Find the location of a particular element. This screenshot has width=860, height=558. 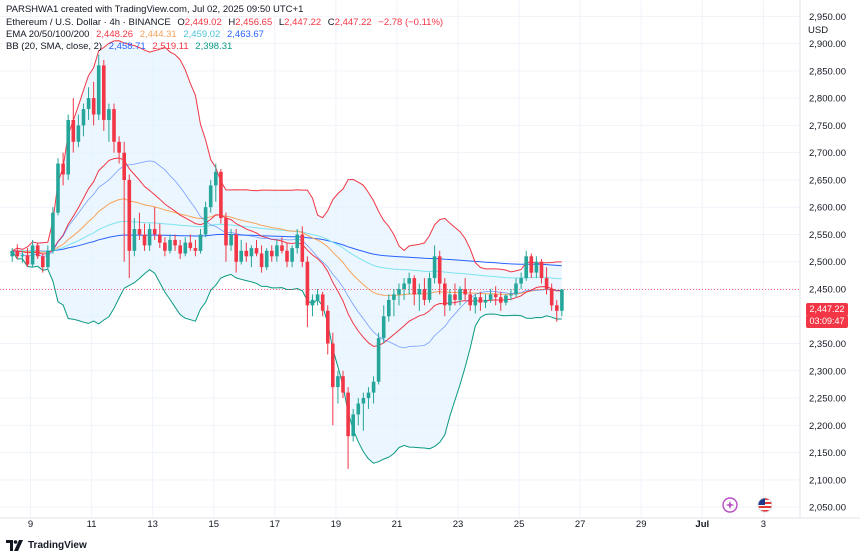

price-tick-label: 2,650.00 is located at coordinates (827, 180).